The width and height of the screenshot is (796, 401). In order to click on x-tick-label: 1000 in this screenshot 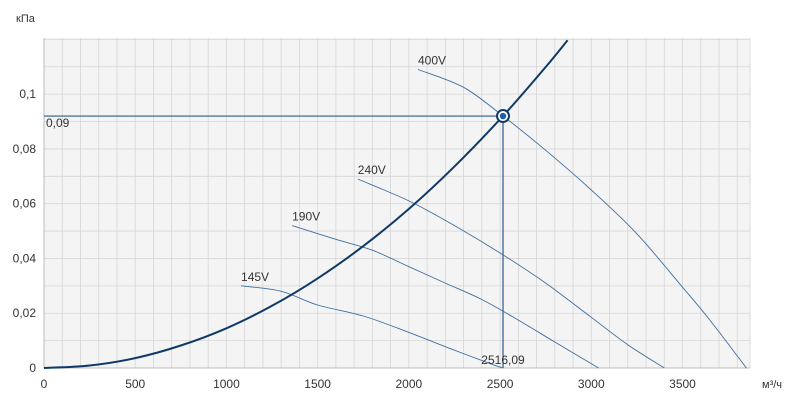, I will do `click(226, 384)`.